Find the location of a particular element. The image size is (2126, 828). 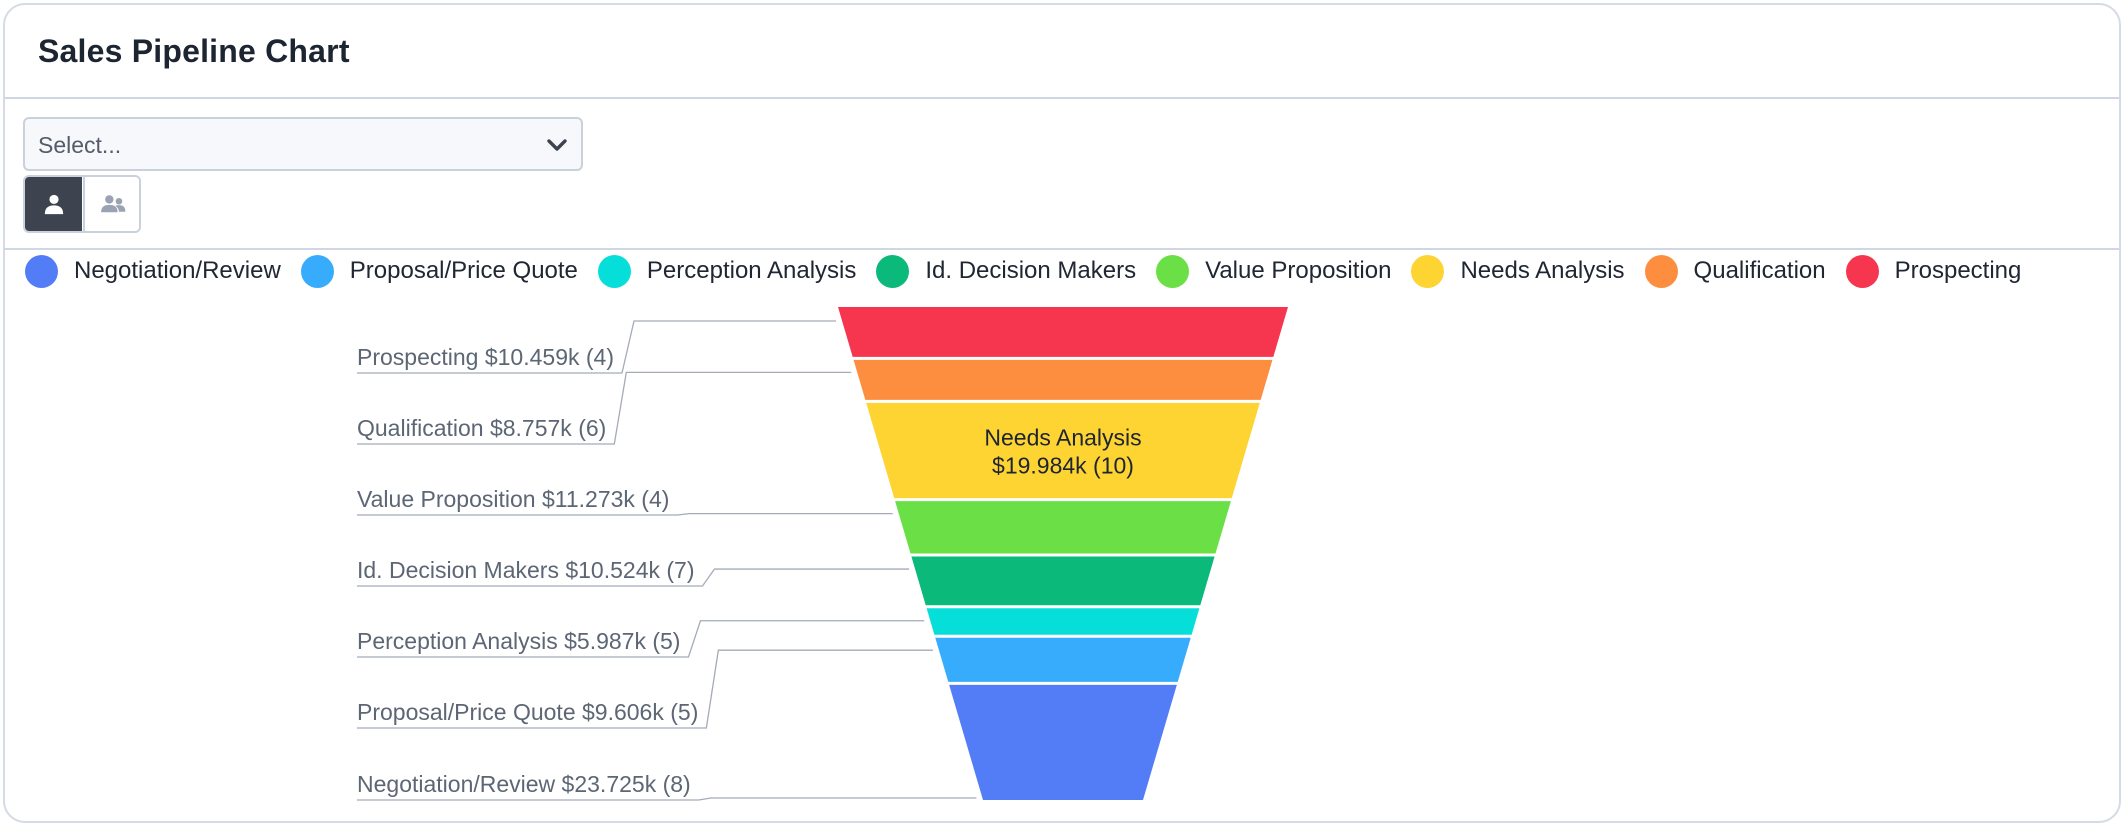

legend-label: Needs Analysis is located at coordinates (1542, 270).